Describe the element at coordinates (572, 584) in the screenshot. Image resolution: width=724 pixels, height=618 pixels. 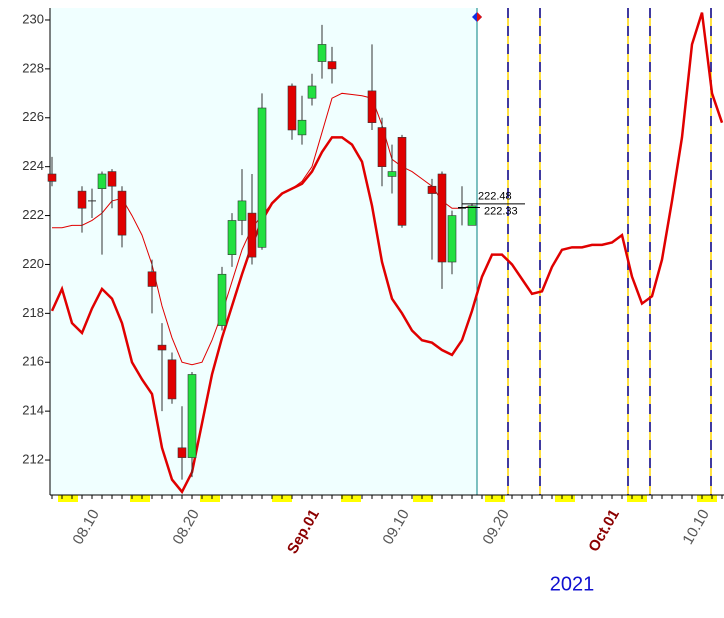
I see `year-label: 2021` at that location.